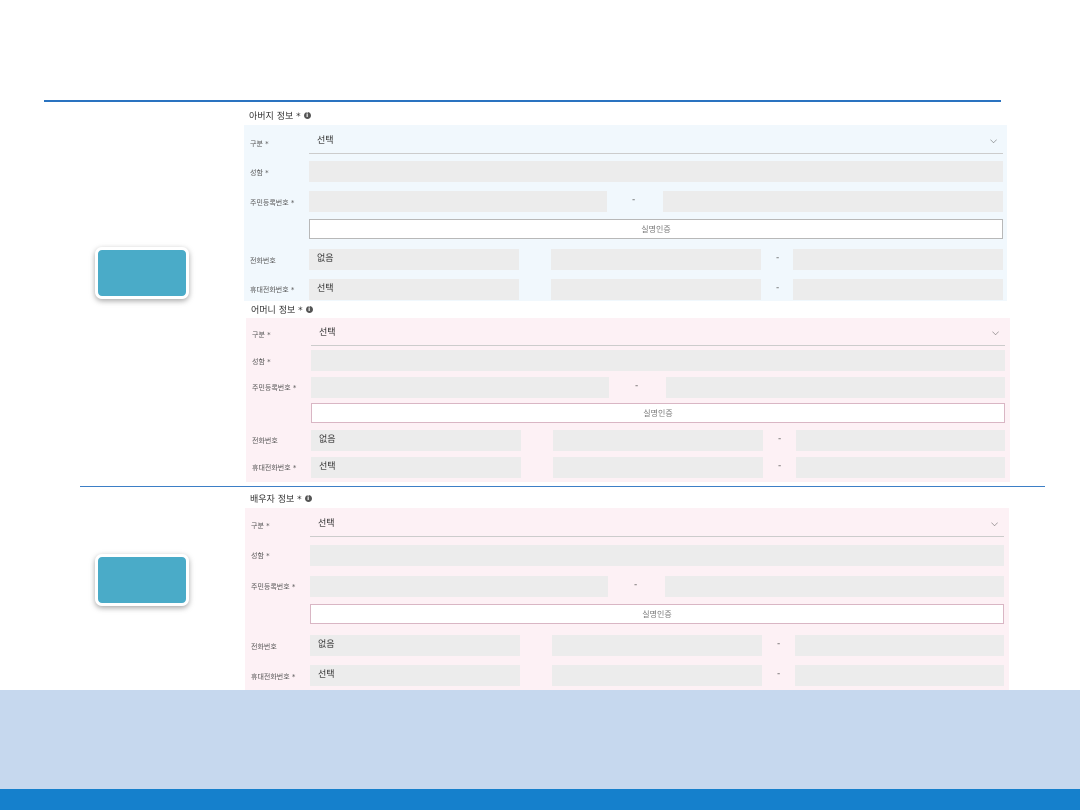 This screenshot has height=810, width=1080. Describe the element at coordinates (900, 440) in the screenshot. I see `mother-phone-last-input` at that location.